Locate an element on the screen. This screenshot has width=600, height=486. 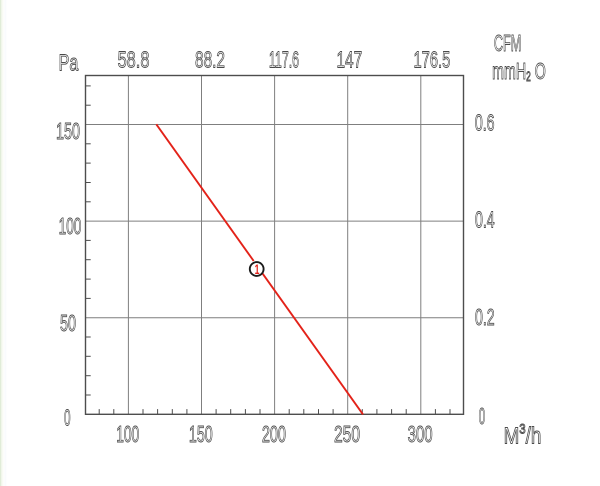
svg-text: 0.2 is located at coordinates (485, 318).